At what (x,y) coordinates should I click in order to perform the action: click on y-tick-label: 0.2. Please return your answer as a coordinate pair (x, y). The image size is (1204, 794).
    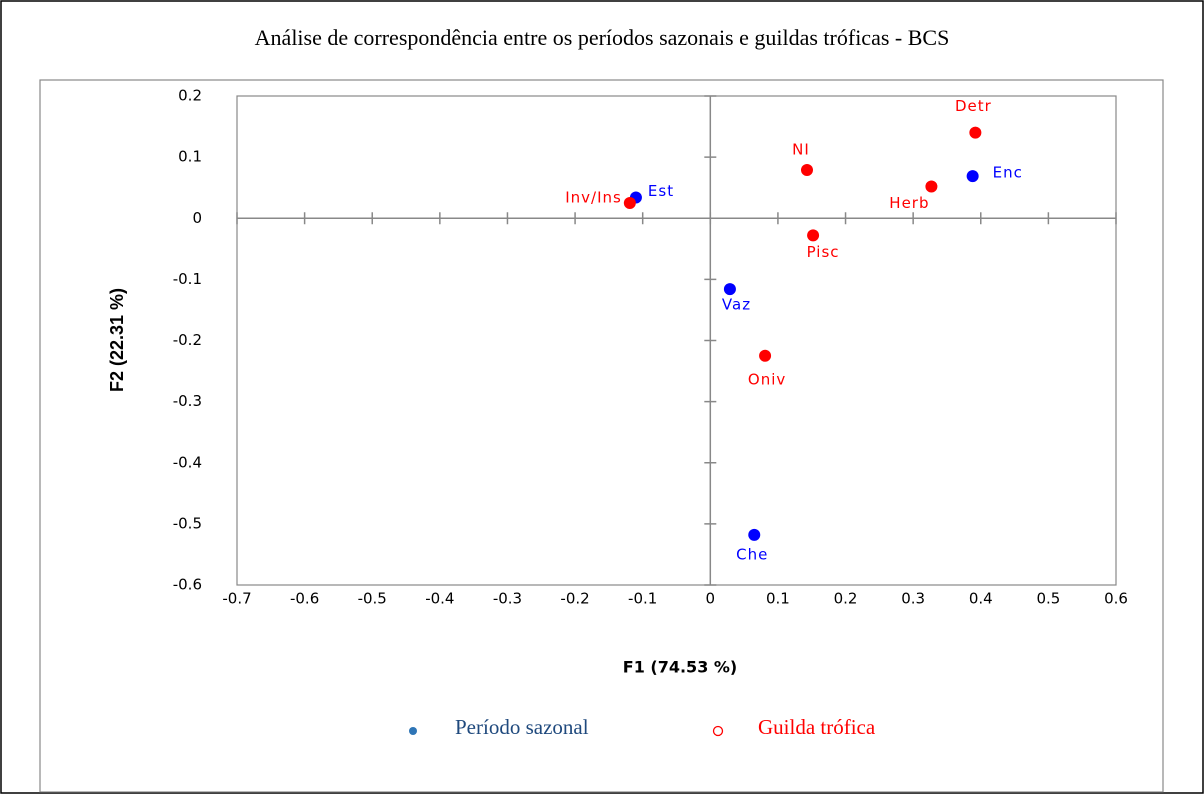
    Looking at the image, I should click on (190, 96).